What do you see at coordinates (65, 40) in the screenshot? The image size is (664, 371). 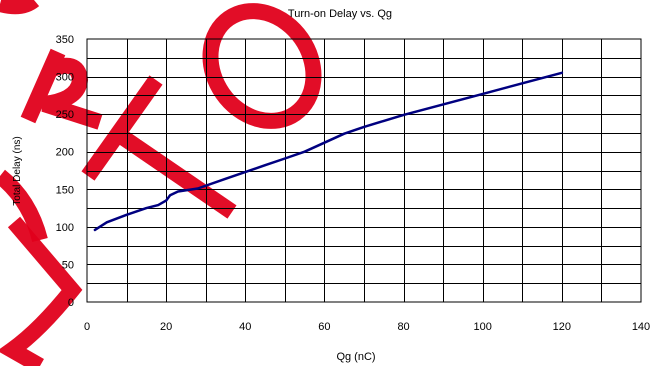 I see `y-tick-label: 350` at bounding box center [65, 40].